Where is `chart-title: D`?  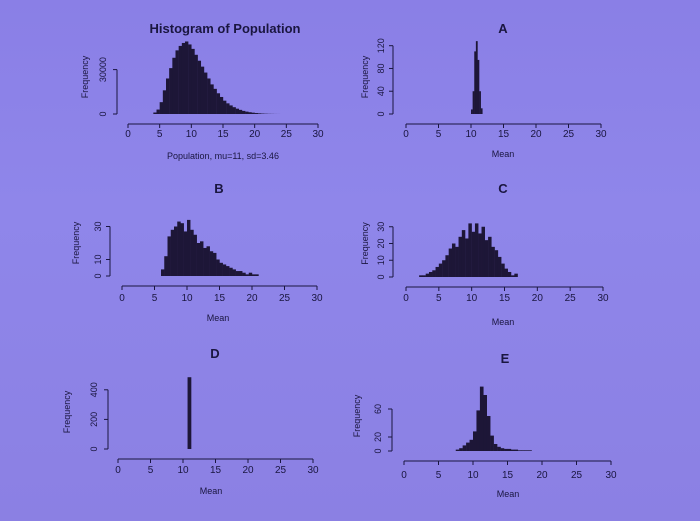
chart-title: D is located at coordinates (214, 353).